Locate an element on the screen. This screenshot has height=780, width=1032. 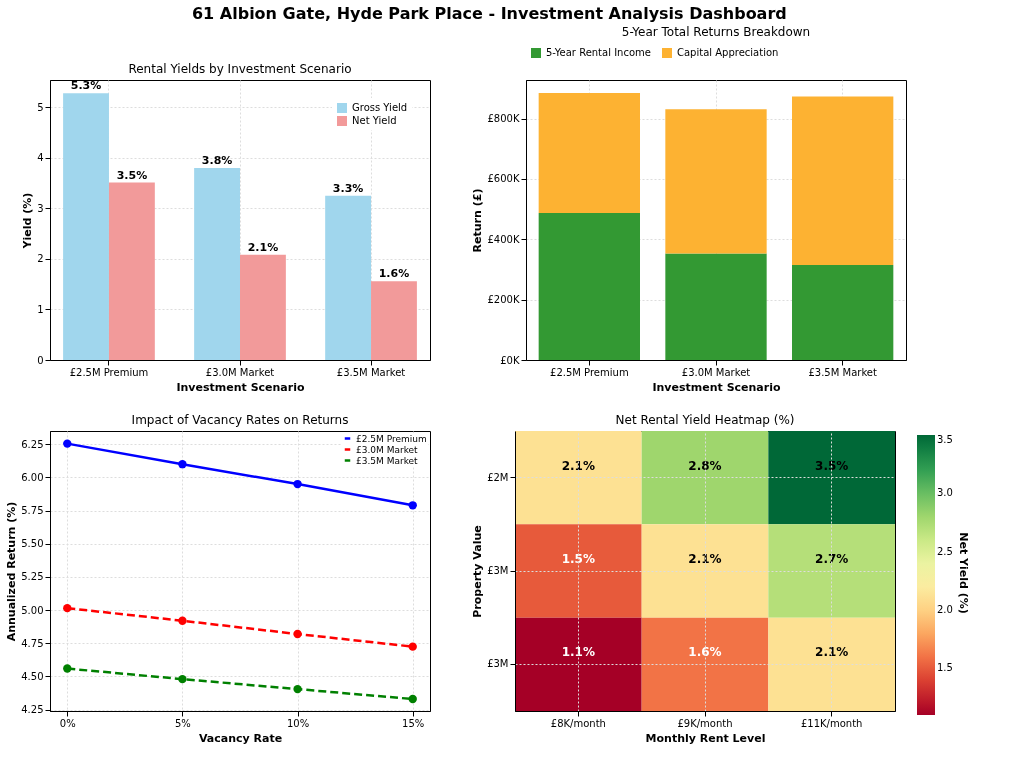
y-axis-title: Property Value is located at coordinates (478, 571).